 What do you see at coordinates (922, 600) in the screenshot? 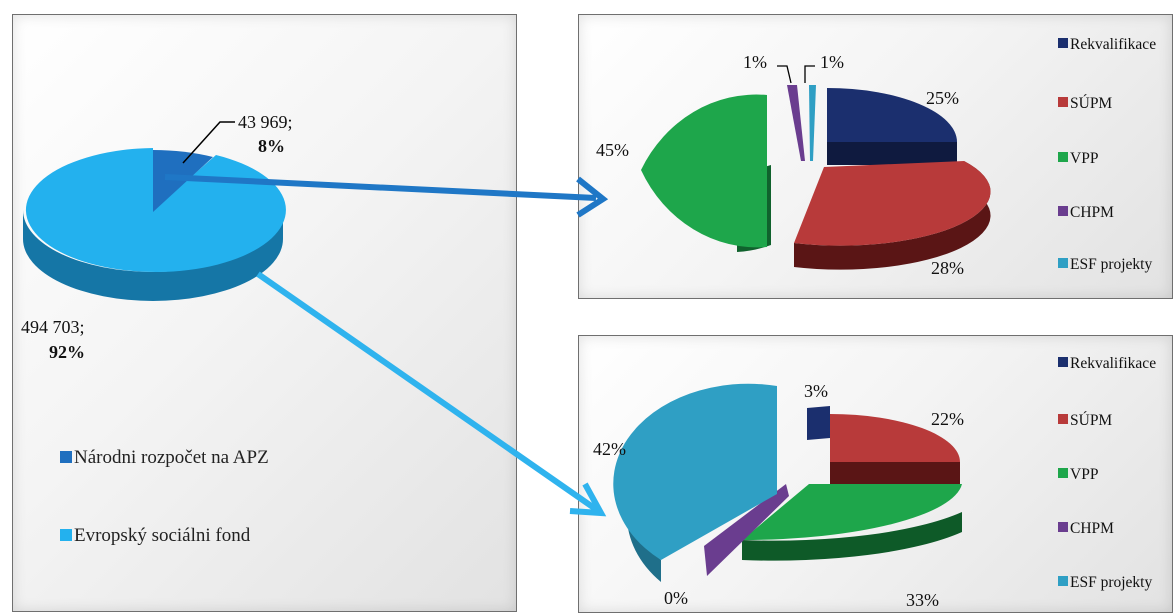
I see `label-vpp: 33%` at bounding box center [922, 600].